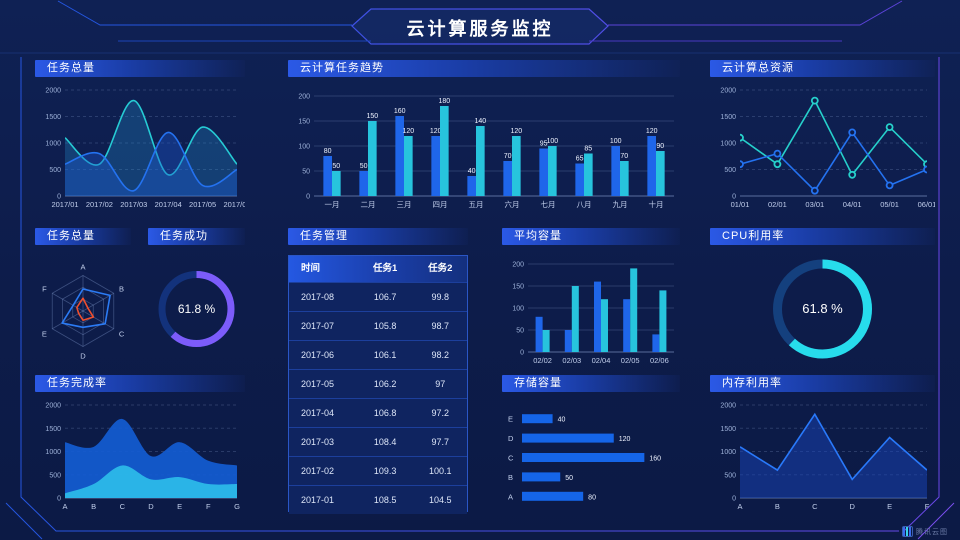 This screenshot has height=540, width=960. What do you see at coordinates (584, 204) in the screenshot?
I see `svg-text: 八月` at bounding box center [584, 204].